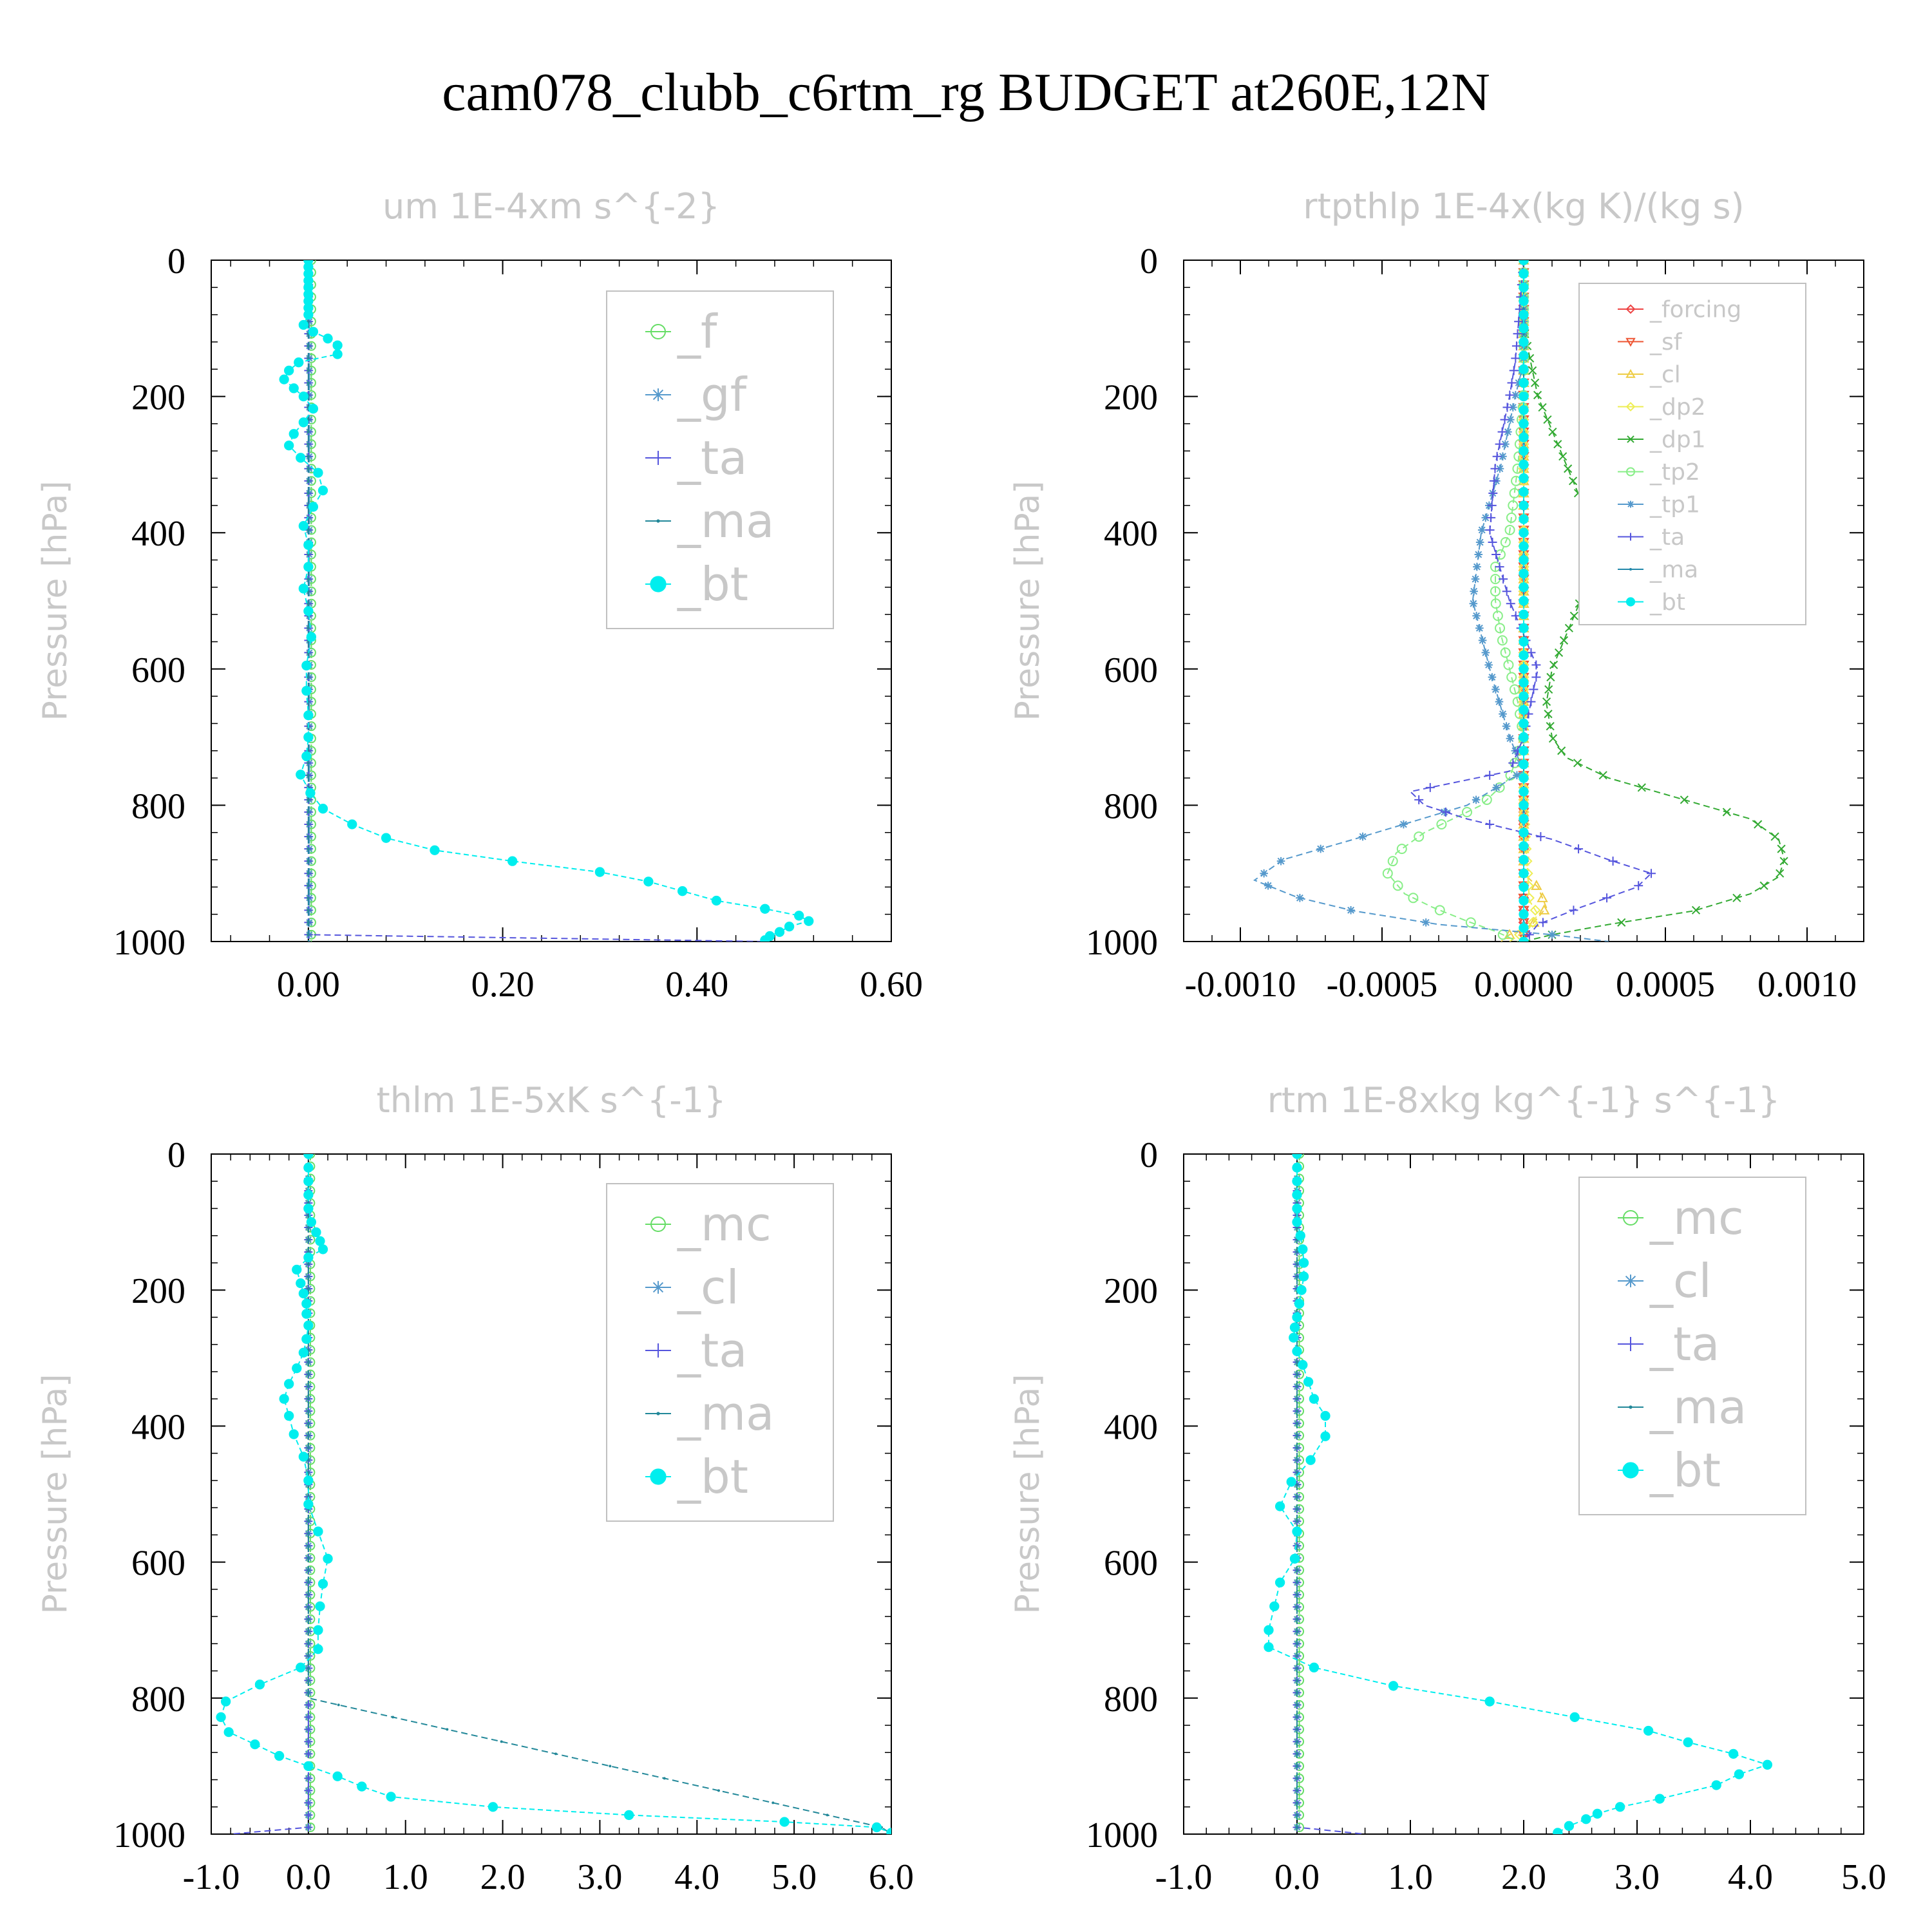 The height and width of the screenshot is (1932, 1932). What do you see at coordinates (1149, 1155) in the screenshot?
I see `y-tick-label: 0` at bounding box center [1149, 1155].